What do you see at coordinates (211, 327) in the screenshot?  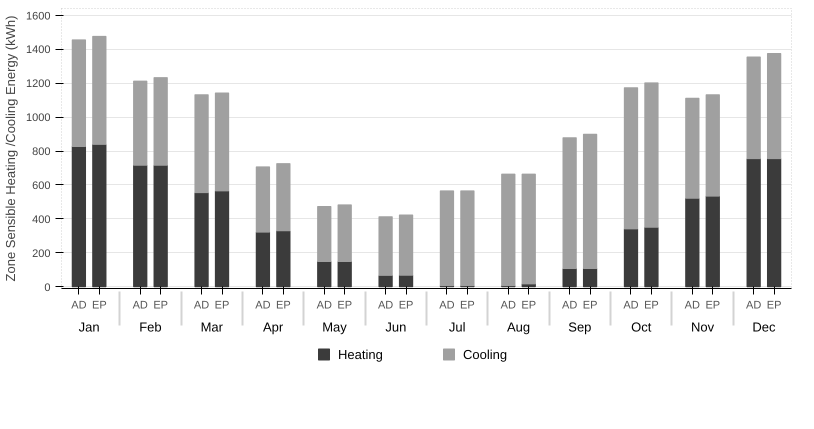 I see `category-label: Mar` at bounding box center [211, 327].